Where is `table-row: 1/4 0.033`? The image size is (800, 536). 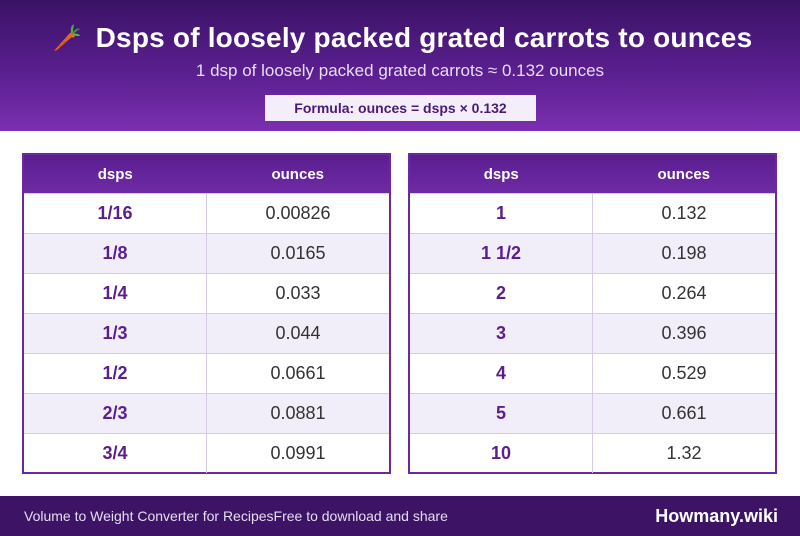 table-row: 1/4 0.033 is located at coordinates (206, 293).